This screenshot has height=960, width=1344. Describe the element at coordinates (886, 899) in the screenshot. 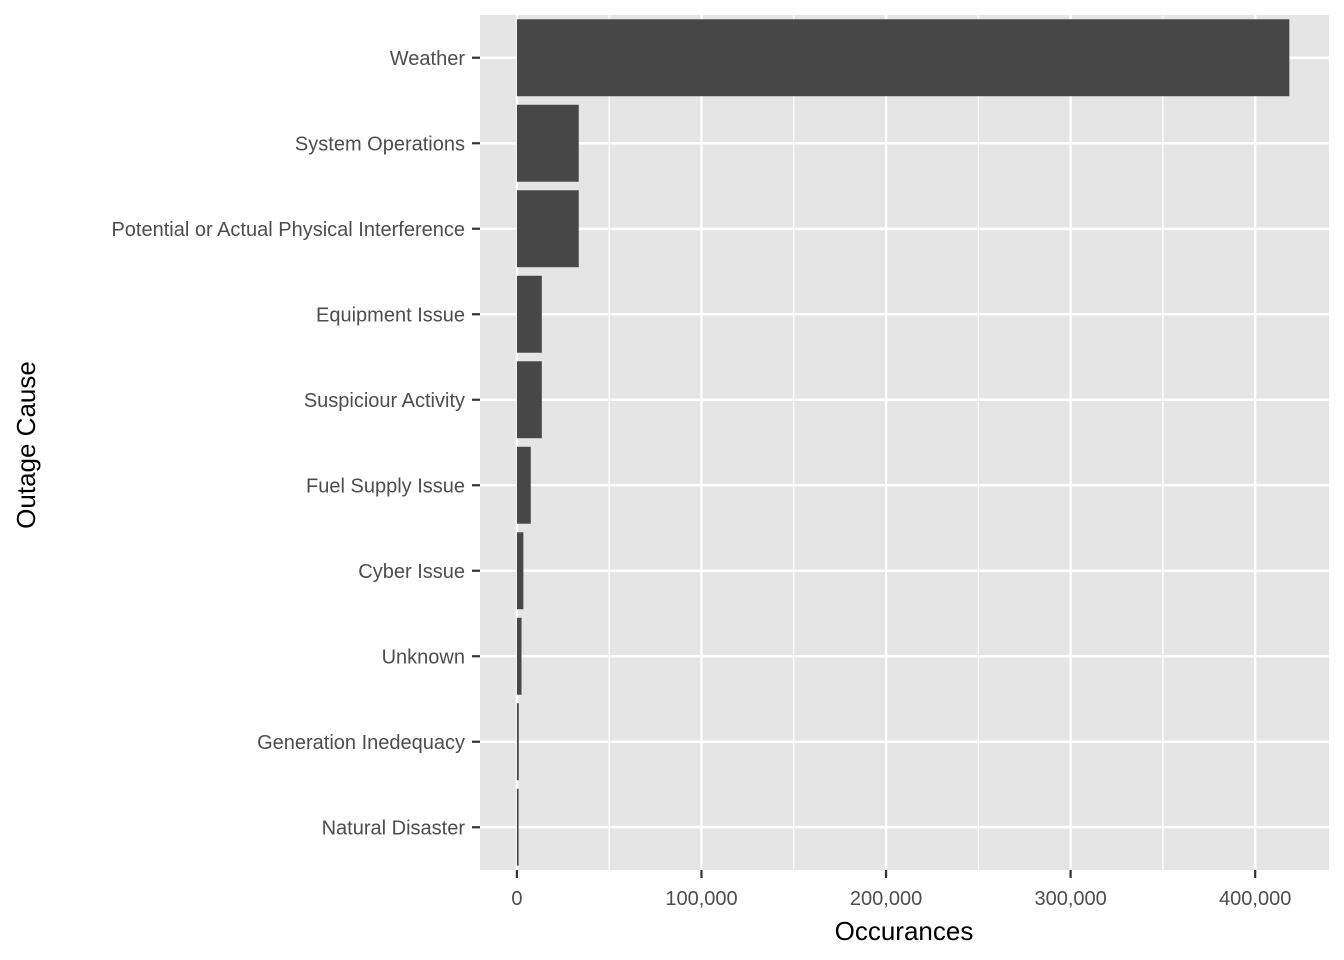

I see `x-tick-label: 200,000` at that location.